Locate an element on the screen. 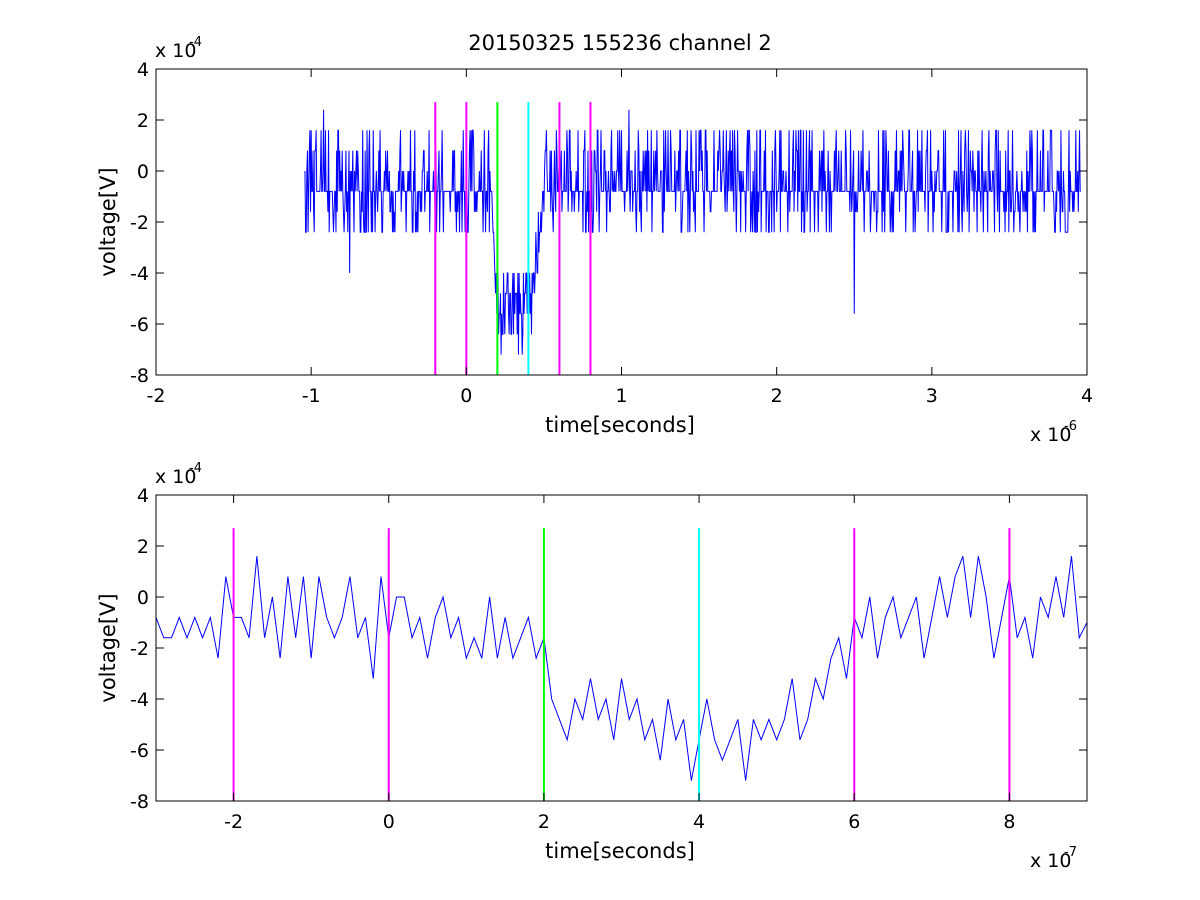 The width and height of the screenshot is (1200, 900). bottom-y-tick-label: 2 is located at coordinates (143, 547).